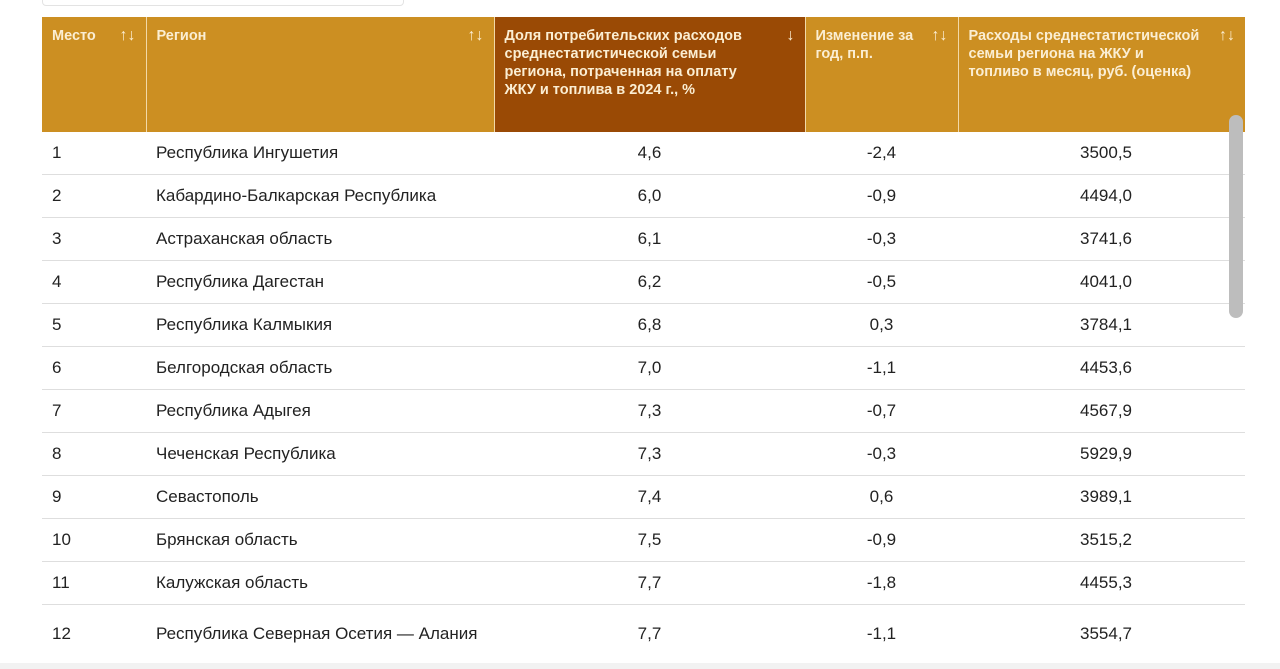 The image size is (1280, 669). Describe the element at coordinates (649, 196) in the screenshot. I see `cell-share: 6,0` at that location.